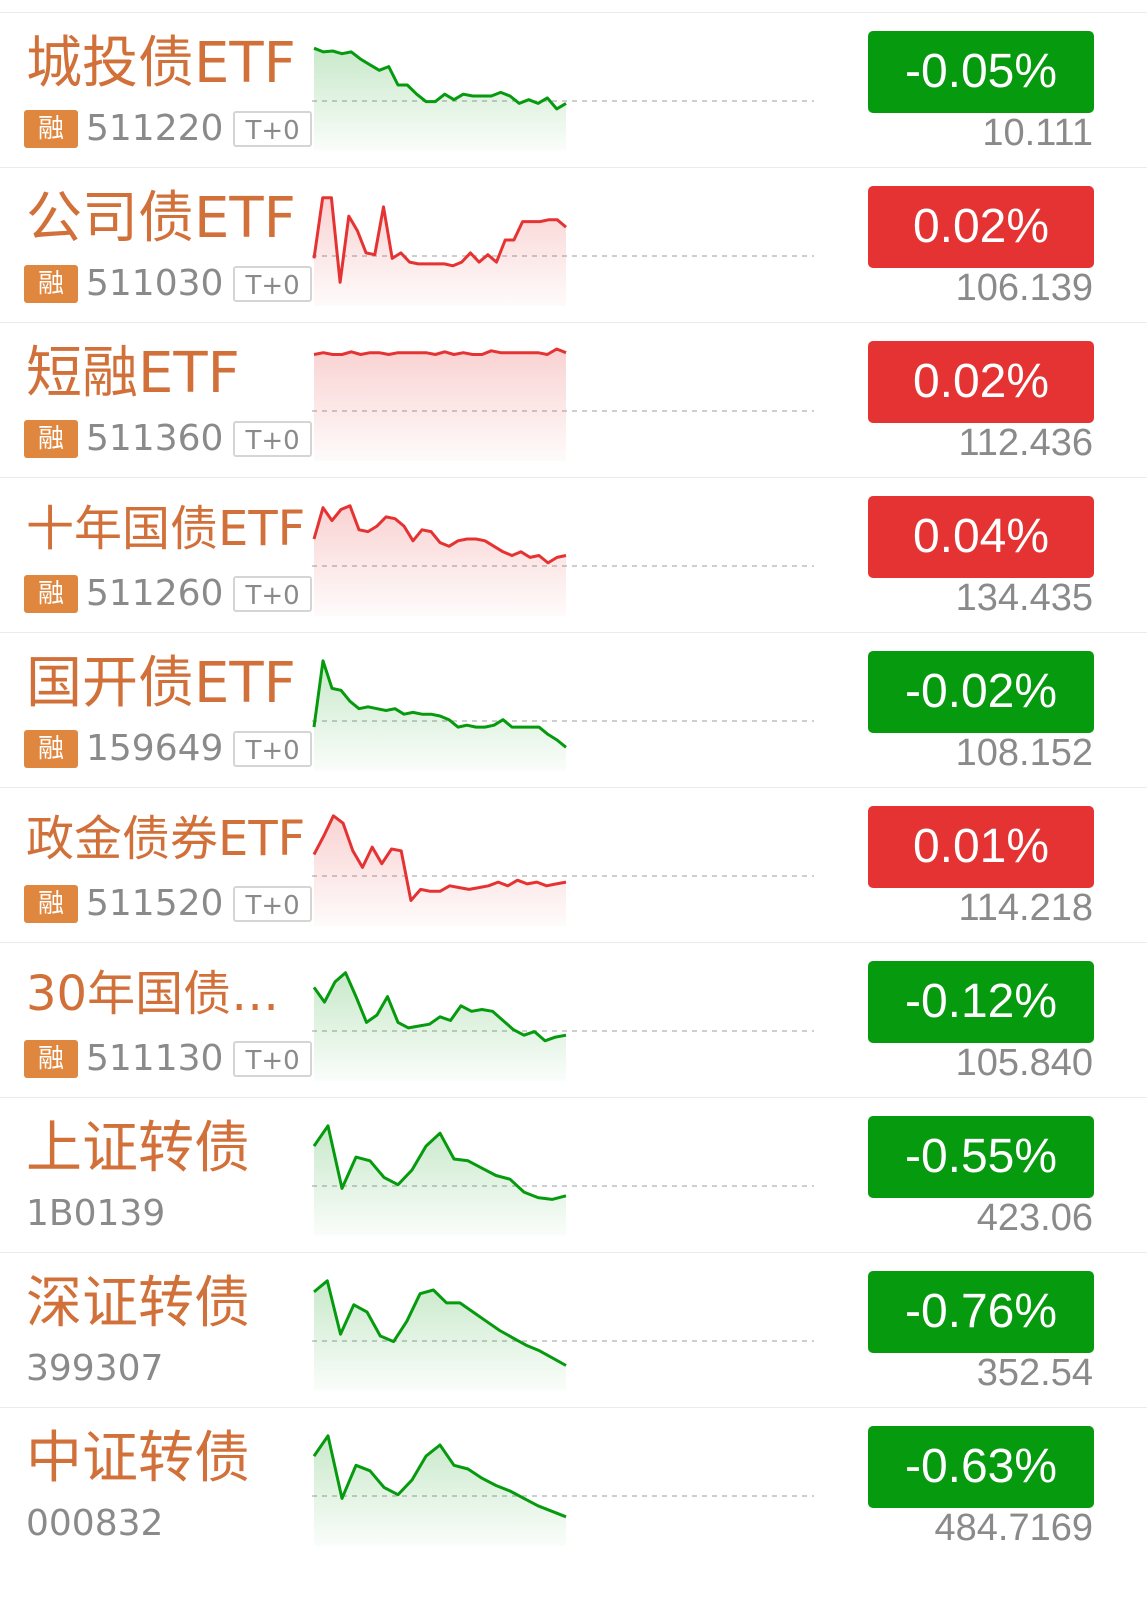  I want to click on quote-row: 中证转债 000832 -0.63% 484.7169, so click(573, 1484).